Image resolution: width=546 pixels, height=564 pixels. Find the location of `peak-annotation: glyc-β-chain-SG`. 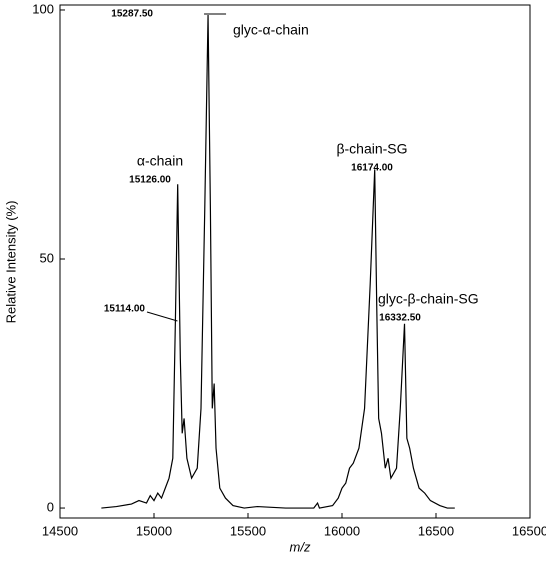

peak-annotation: glyc-β-chain-SG is located at coordinates (428, 299).